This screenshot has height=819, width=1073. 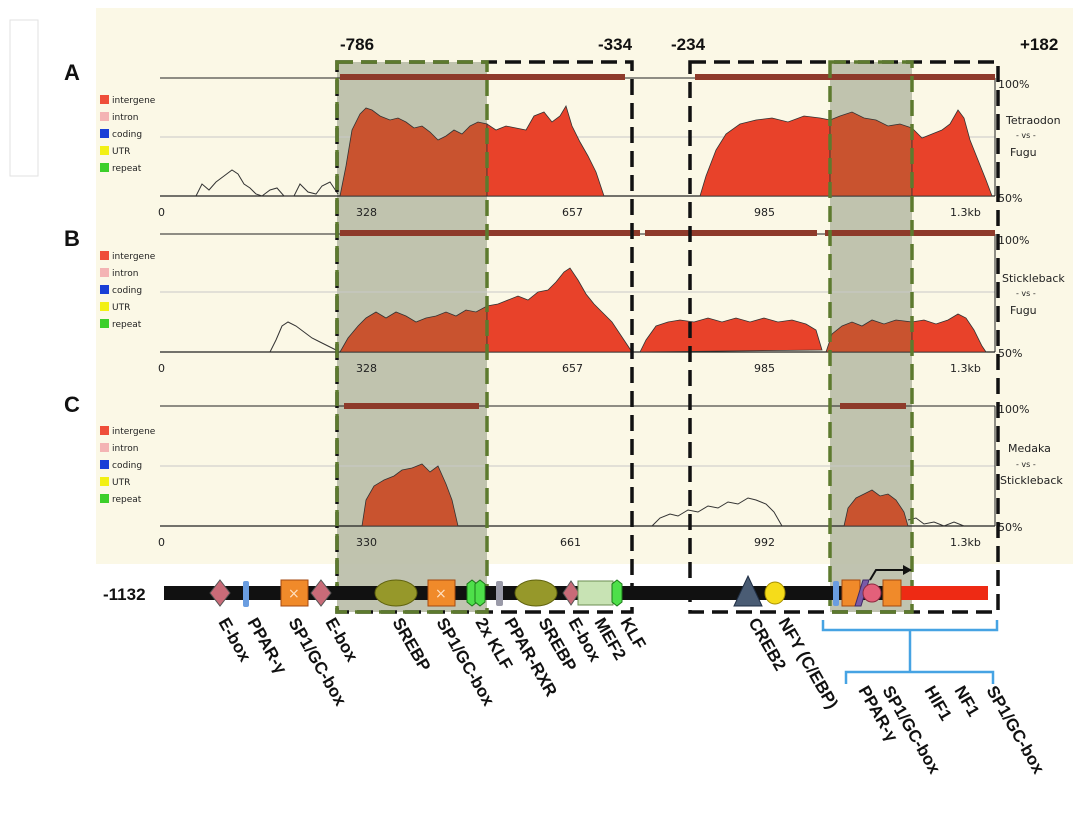 I want to click on panel-letter: C, so click(x=72, y=404).